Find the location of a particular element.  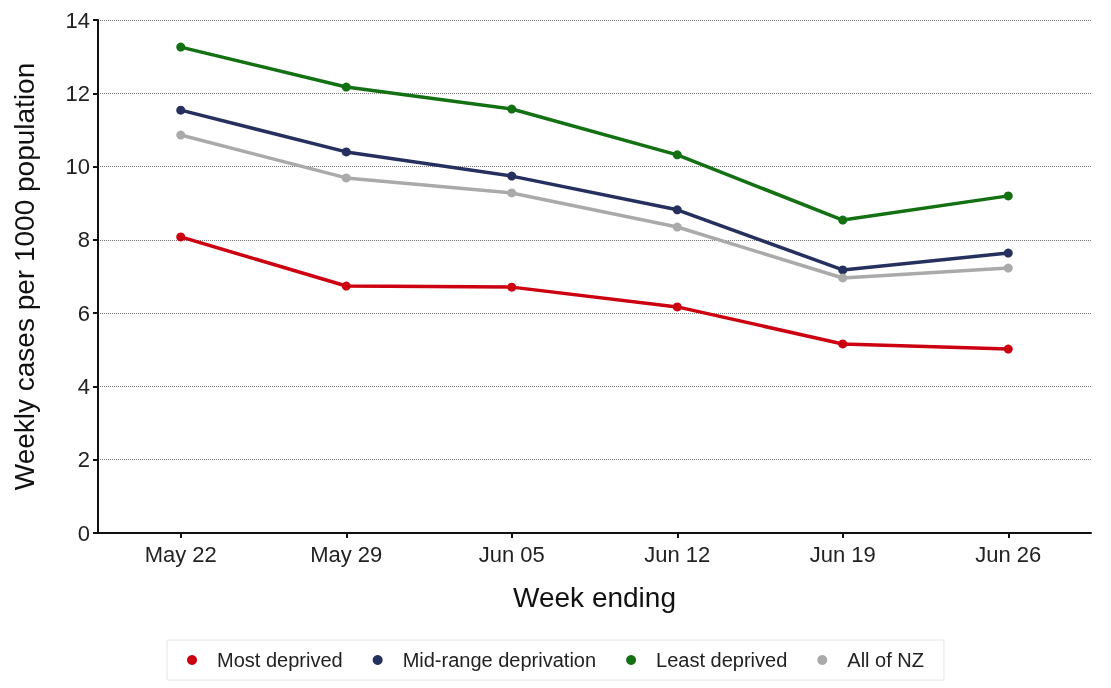

y-axis-title: Weekly cases per 1000 population is located at coordinates (24, 276).